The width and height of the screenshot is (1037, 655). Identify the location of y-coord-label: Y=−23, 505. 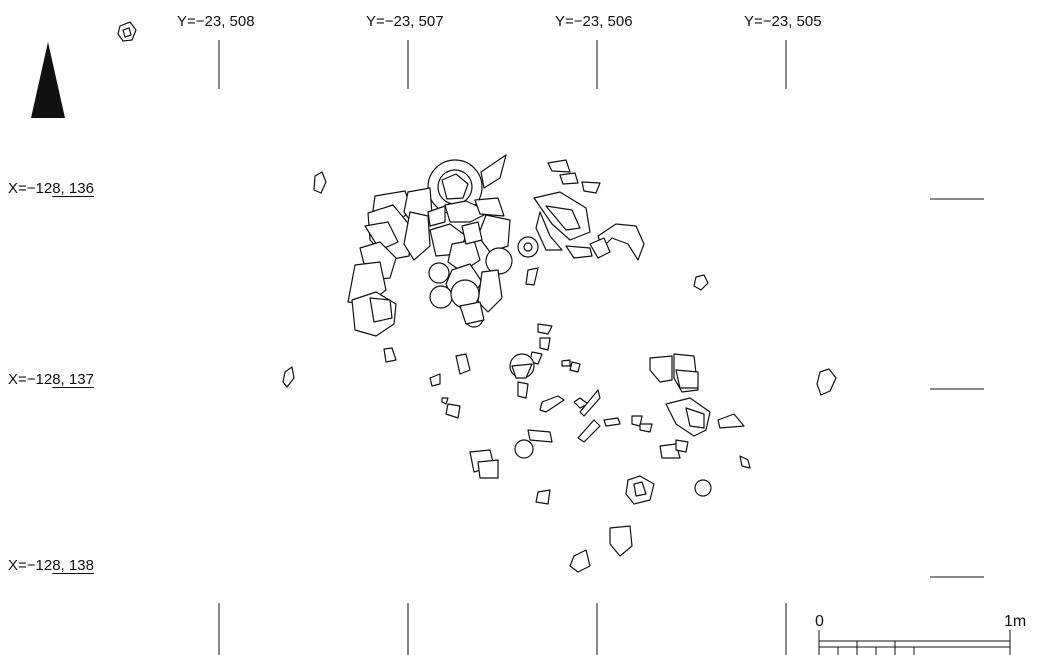
(783, 21).